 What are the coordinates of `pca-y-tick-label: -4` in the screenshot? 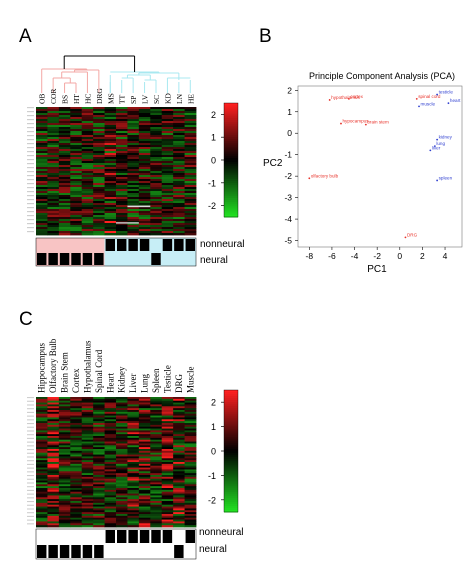 It's located at (288, 219).